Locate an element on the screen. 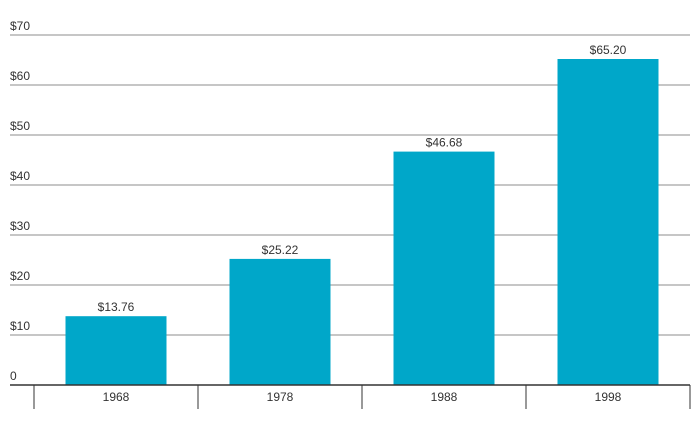  x-tick-label: 1988 is located at coordinates (444, 397).